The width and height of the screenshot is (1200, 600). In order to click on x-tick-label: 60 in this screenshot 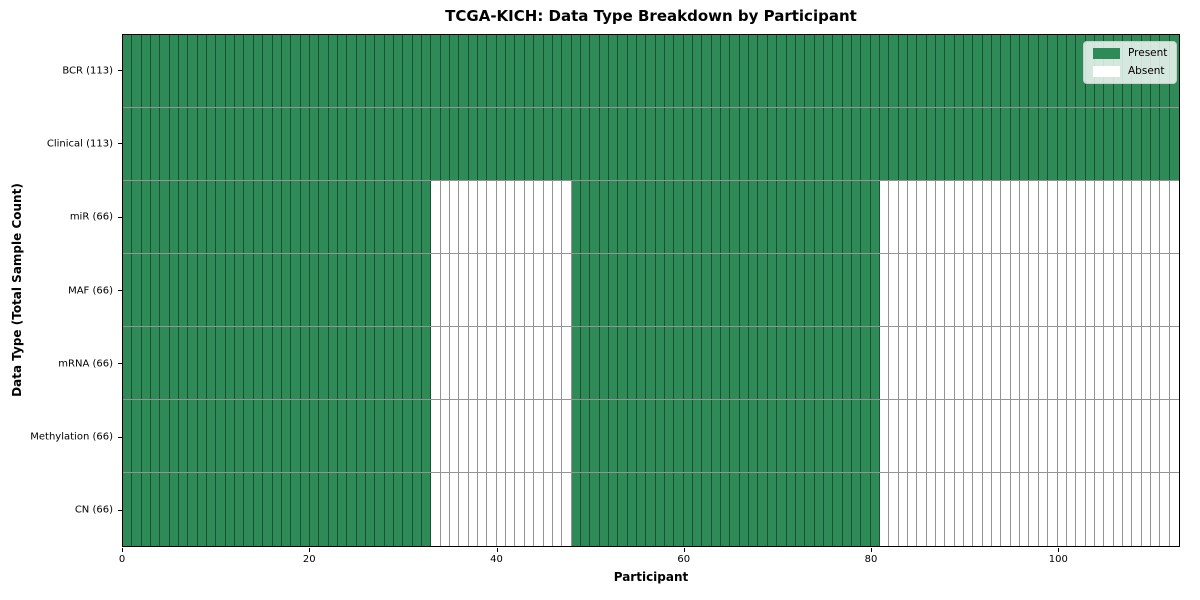, I will do `click(684, 559)`.